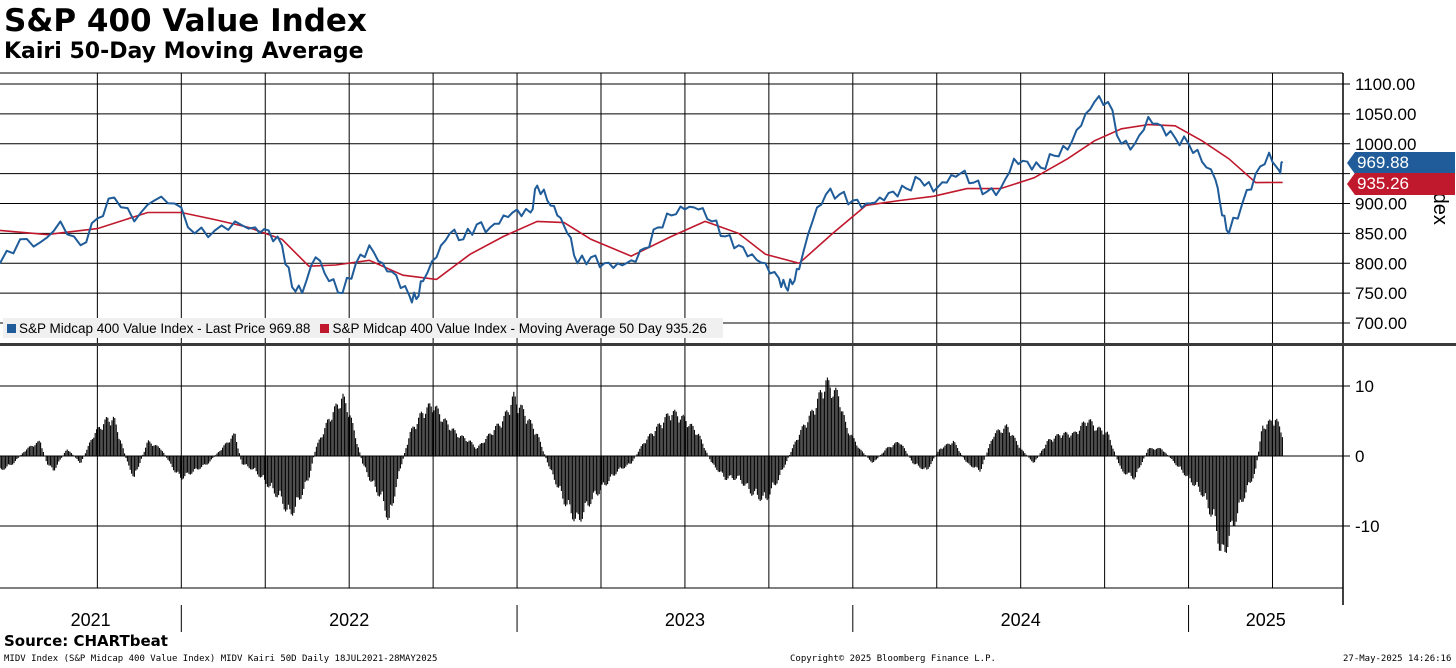 Image resolution: width=1456 pixels, height=668 pixels. What do you see at coordinates (1381, 263) in the screenshot?
I see `y-tick-label-price: 800.00` at bounding box center [1381, 263].